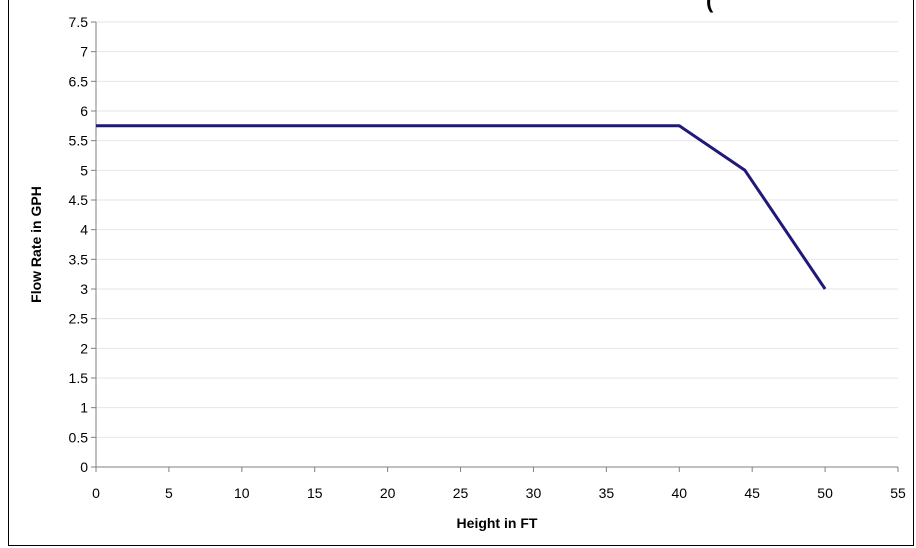  I want to click on y-tick-label: 0.5, so click(79, 437).